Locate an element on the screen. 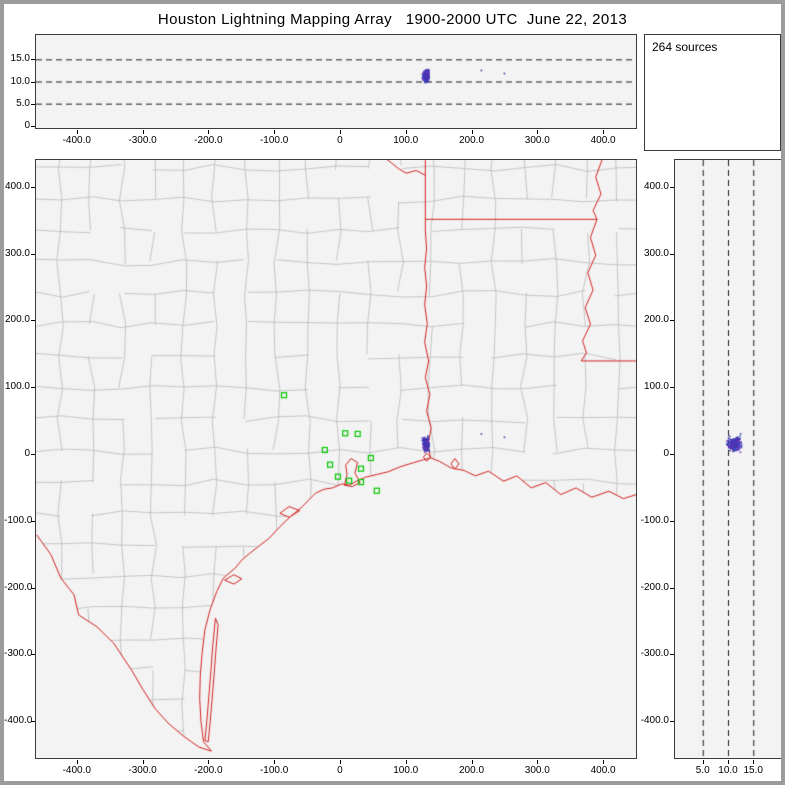  altitude-ns-projection-panel is located at coordinates (727, 459).